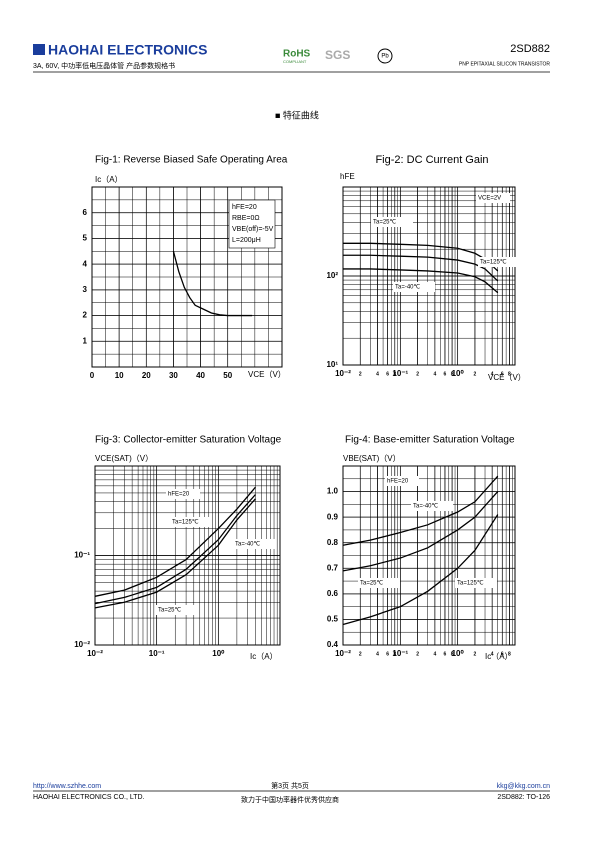 This screenshot has height=847, width=595. Describe the element at coordinates (297, 114) in the screenshot. I see `section-title: ■ 特征曲线` at that location.